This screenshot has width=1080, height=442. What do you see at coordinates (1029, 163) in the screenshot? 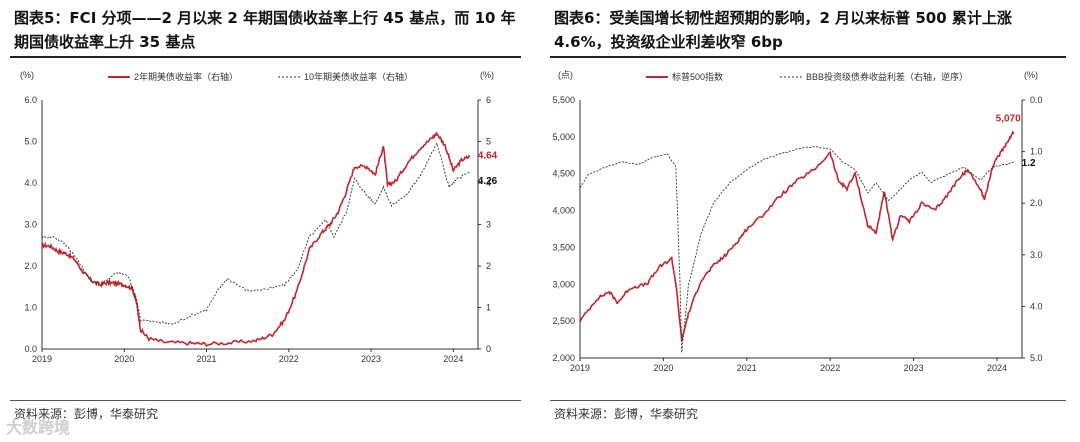
I see `end-value-label: 1.2` at bounding box center [1029, 163].